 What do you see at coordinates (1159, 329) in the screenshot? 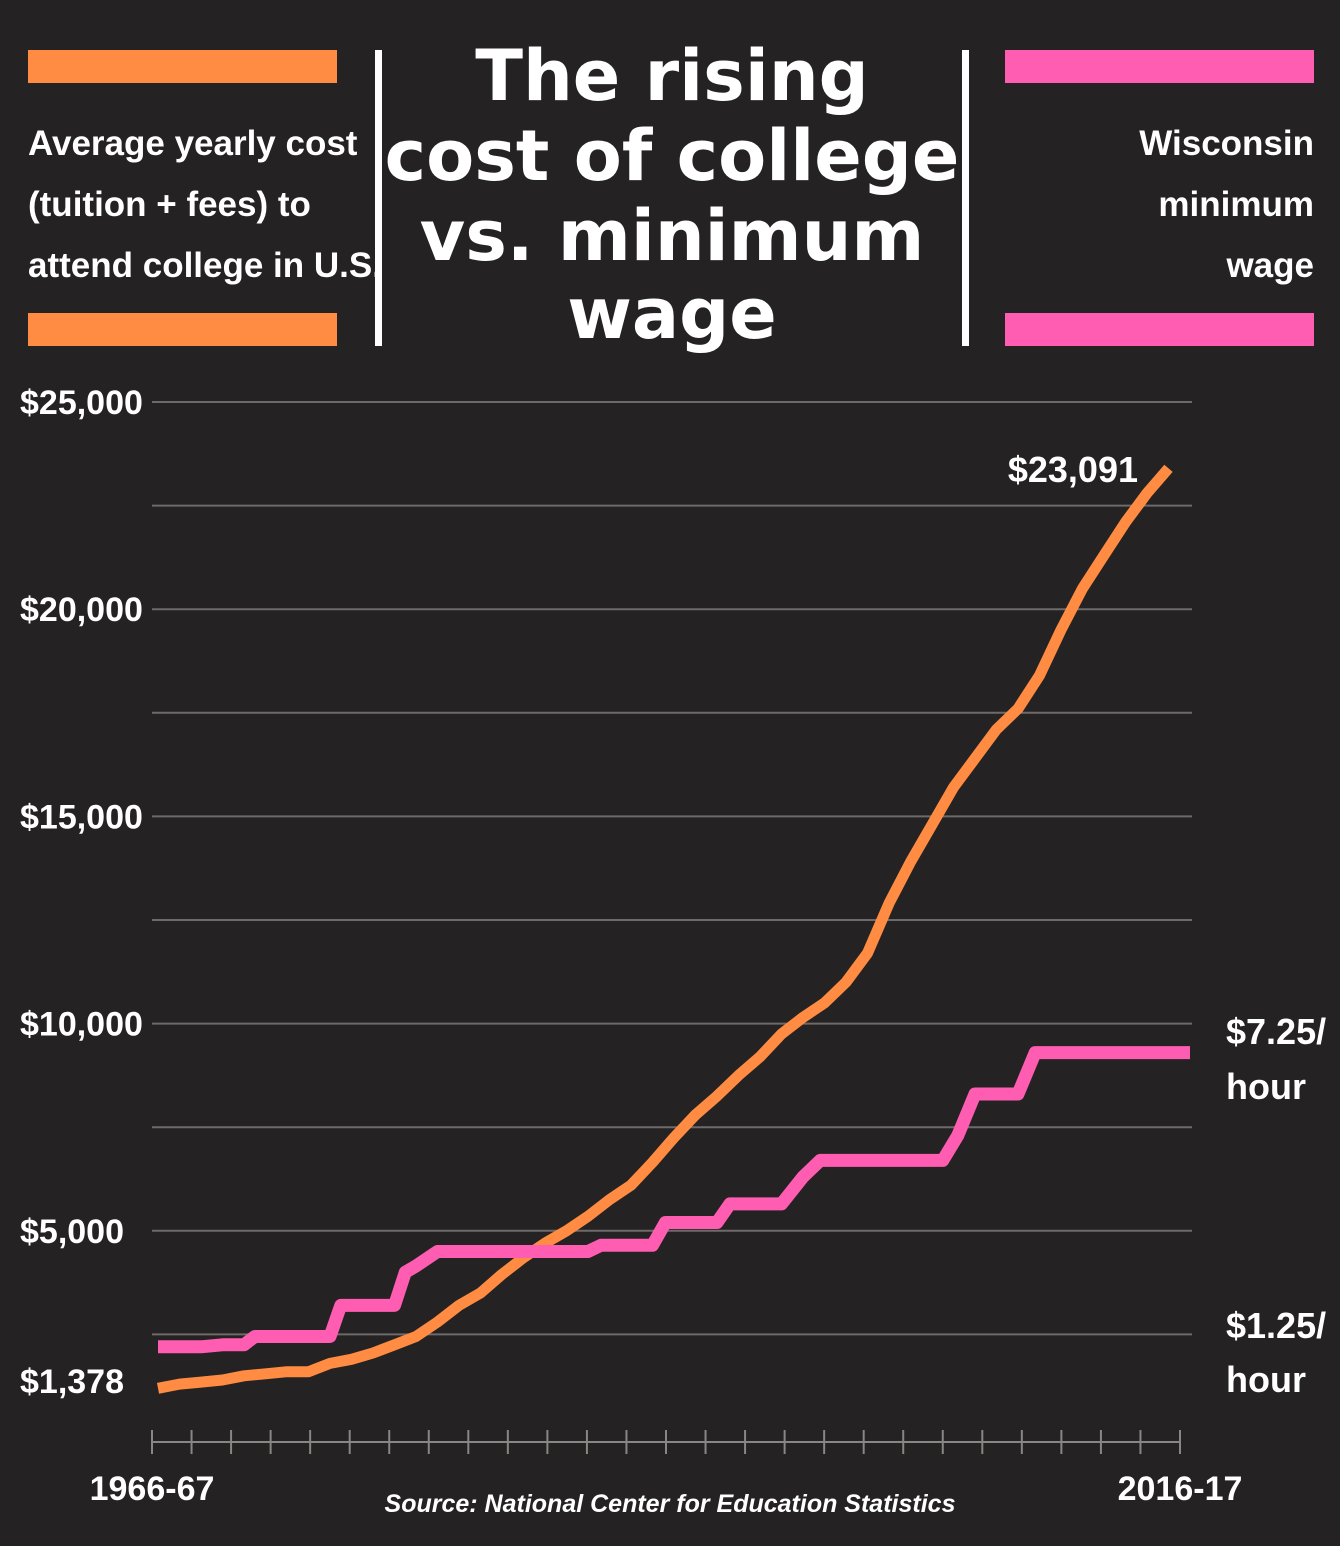
I see `legend-wage-swatch-bottom` at bounding box center [1159, 329].